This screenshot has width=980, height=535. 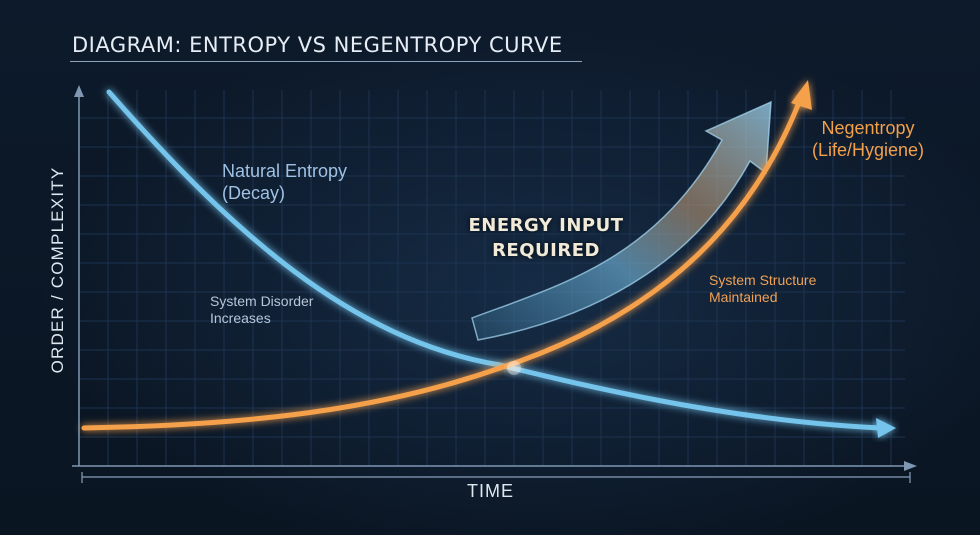 I want to click on disorder-note-line2: Increases, so click(x=240, y=318).